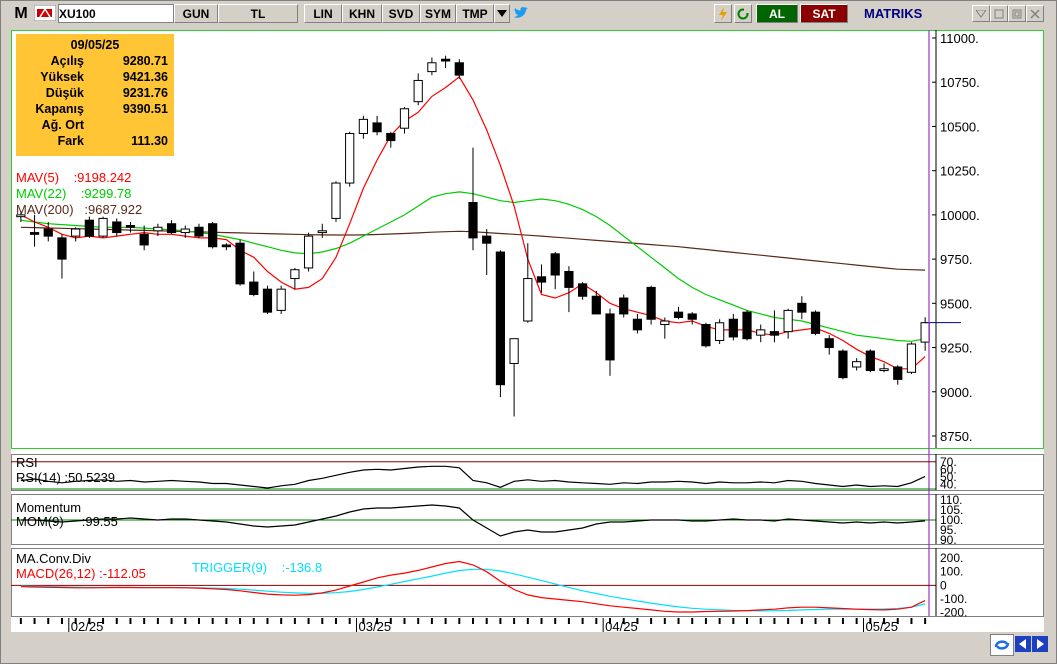 The image size is (1057, 664). I want to click on restore-icon, so click(999, 13).